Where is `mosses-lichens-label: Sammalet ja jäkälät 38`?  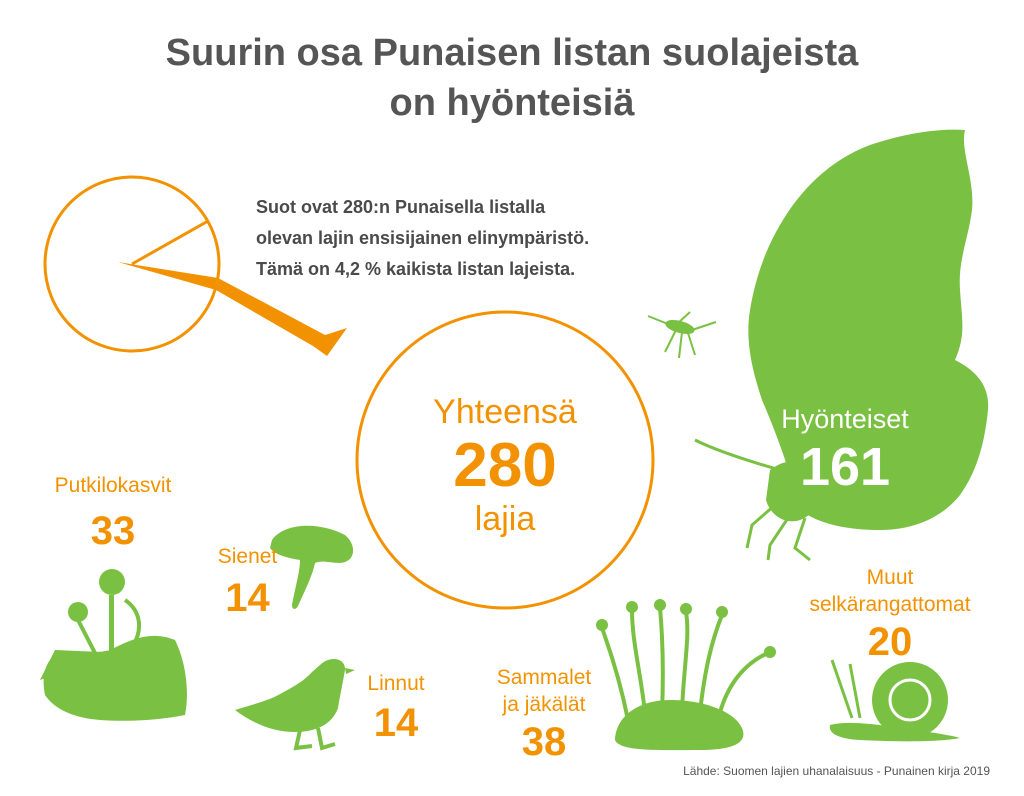
mosses-lichens-label: Sammalet ja jäkälät 38 is located at coordinates (544, 715).